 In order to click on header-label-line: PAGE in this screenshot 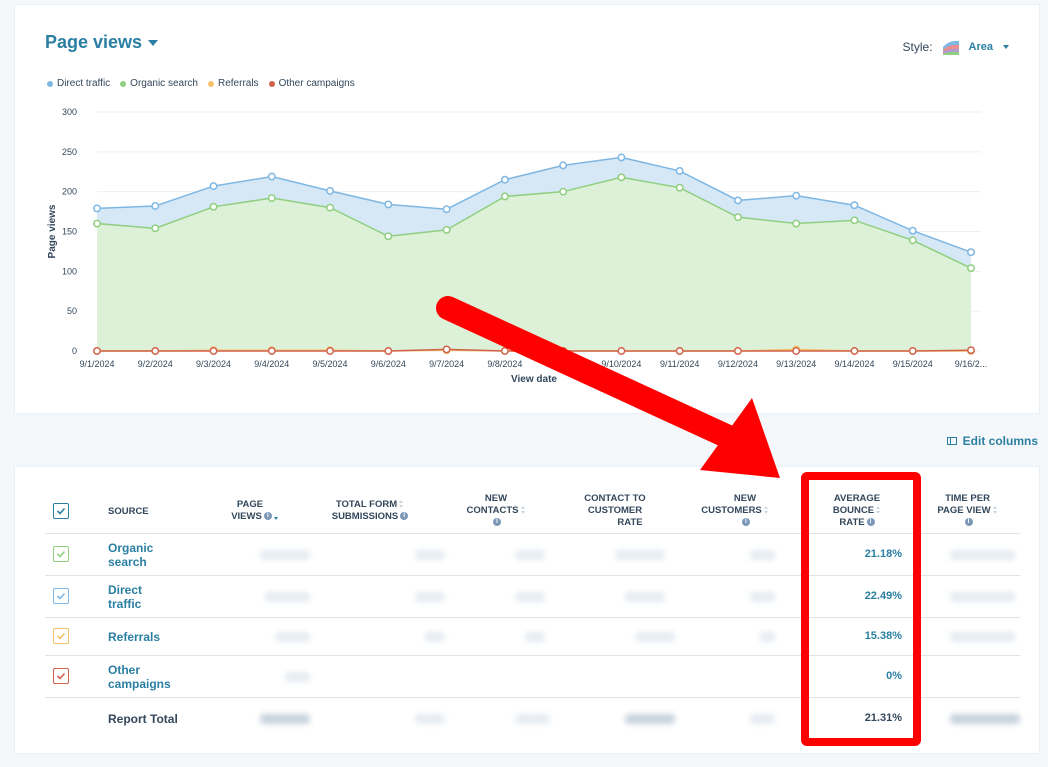, I will do `click(250, 504)`.